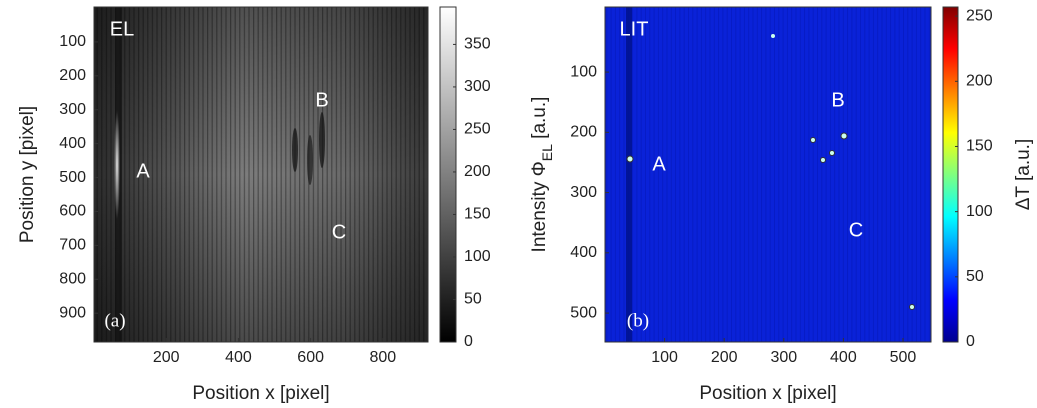  What do you see at coordinates (664, 357) in the screenshot?
I see `x-tick-label: 100` at bounding box center [664, 357].